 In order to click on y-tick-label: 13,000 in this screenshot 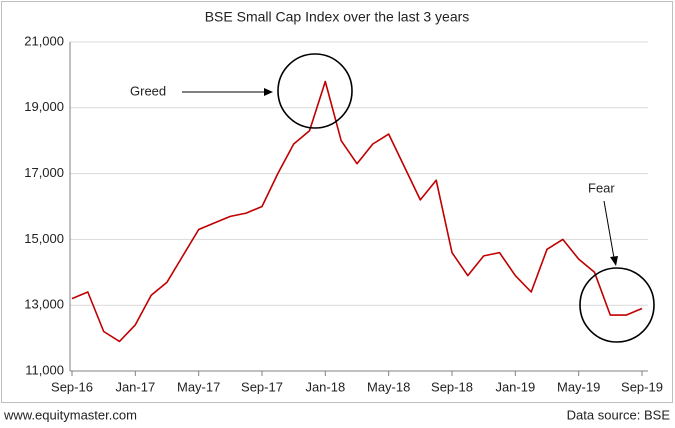, I will do `click(44, 304)`.